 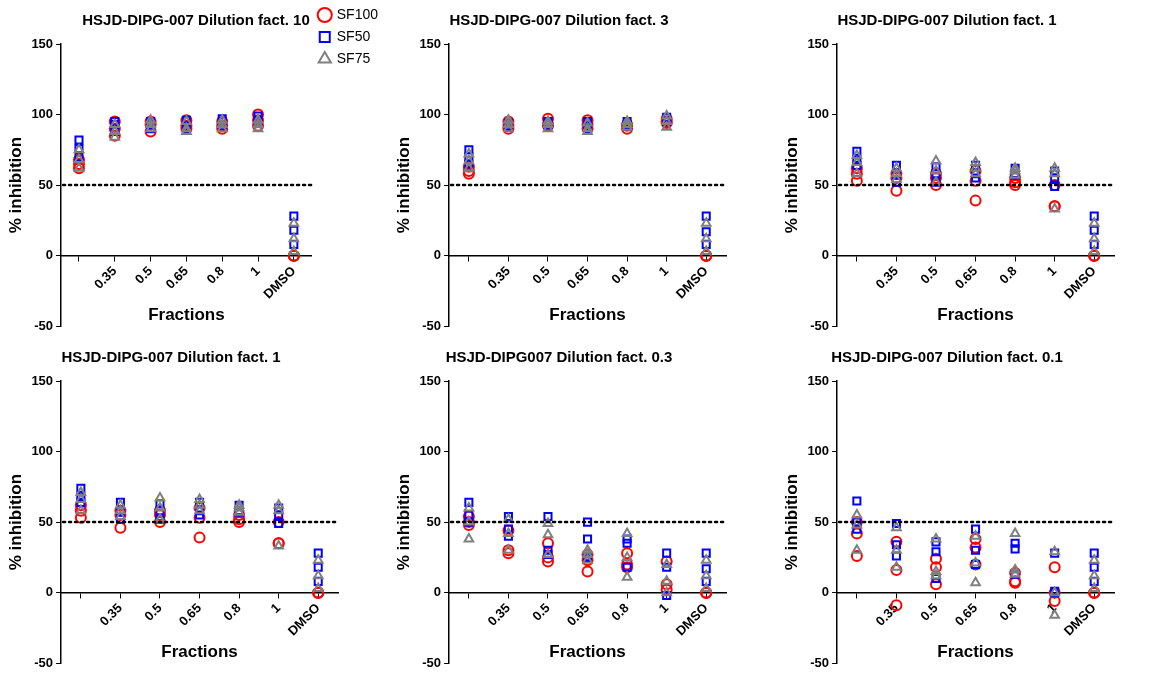 I want to click on legend-label: SF100, so click(x=357, y=13).